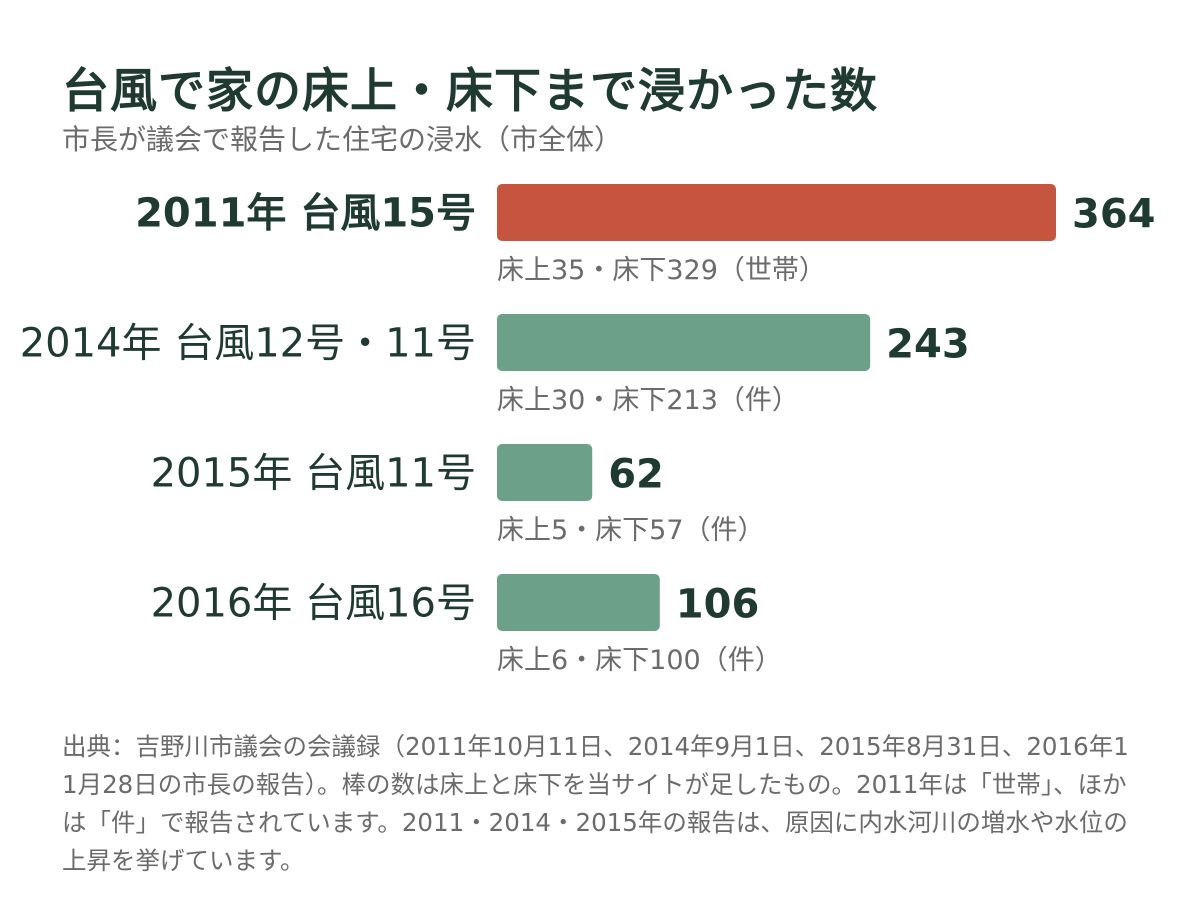 The height and width of the screenshot is (898, 1200). Describe the element at coordinates (639, 660) in the screenshot. I see `detail-label: 床上6・床下100（件）` at that location.